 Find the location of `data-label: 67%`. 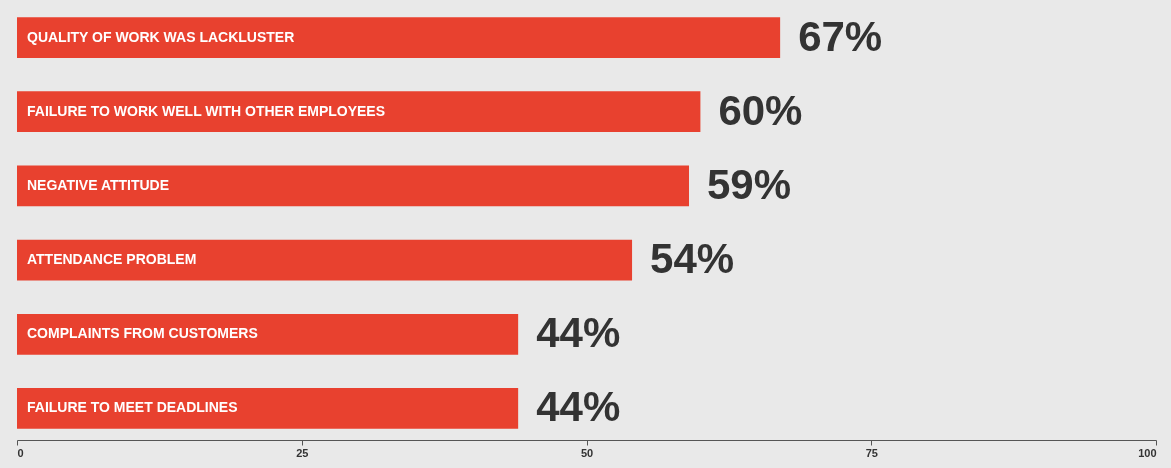

data-label: 67% is located at coordinates (840, 36).